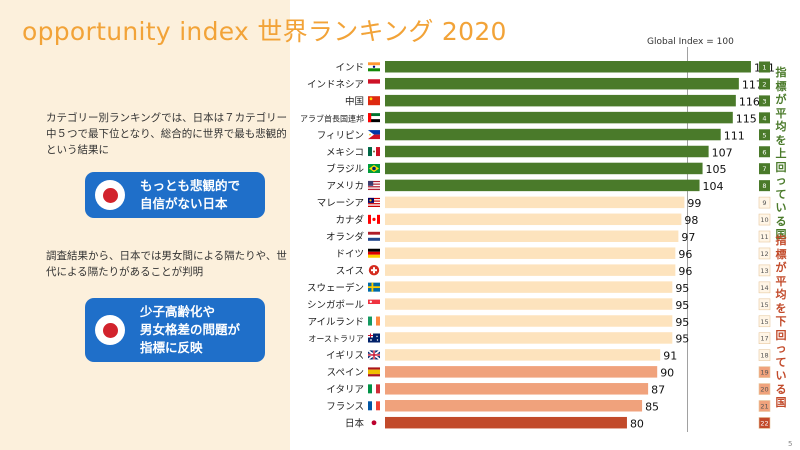 The height and width of the screenshot is (450, 800). Describe the element at coordinates (555, 68) in the screenshot. I see `chart-row: インド1211` at that location.